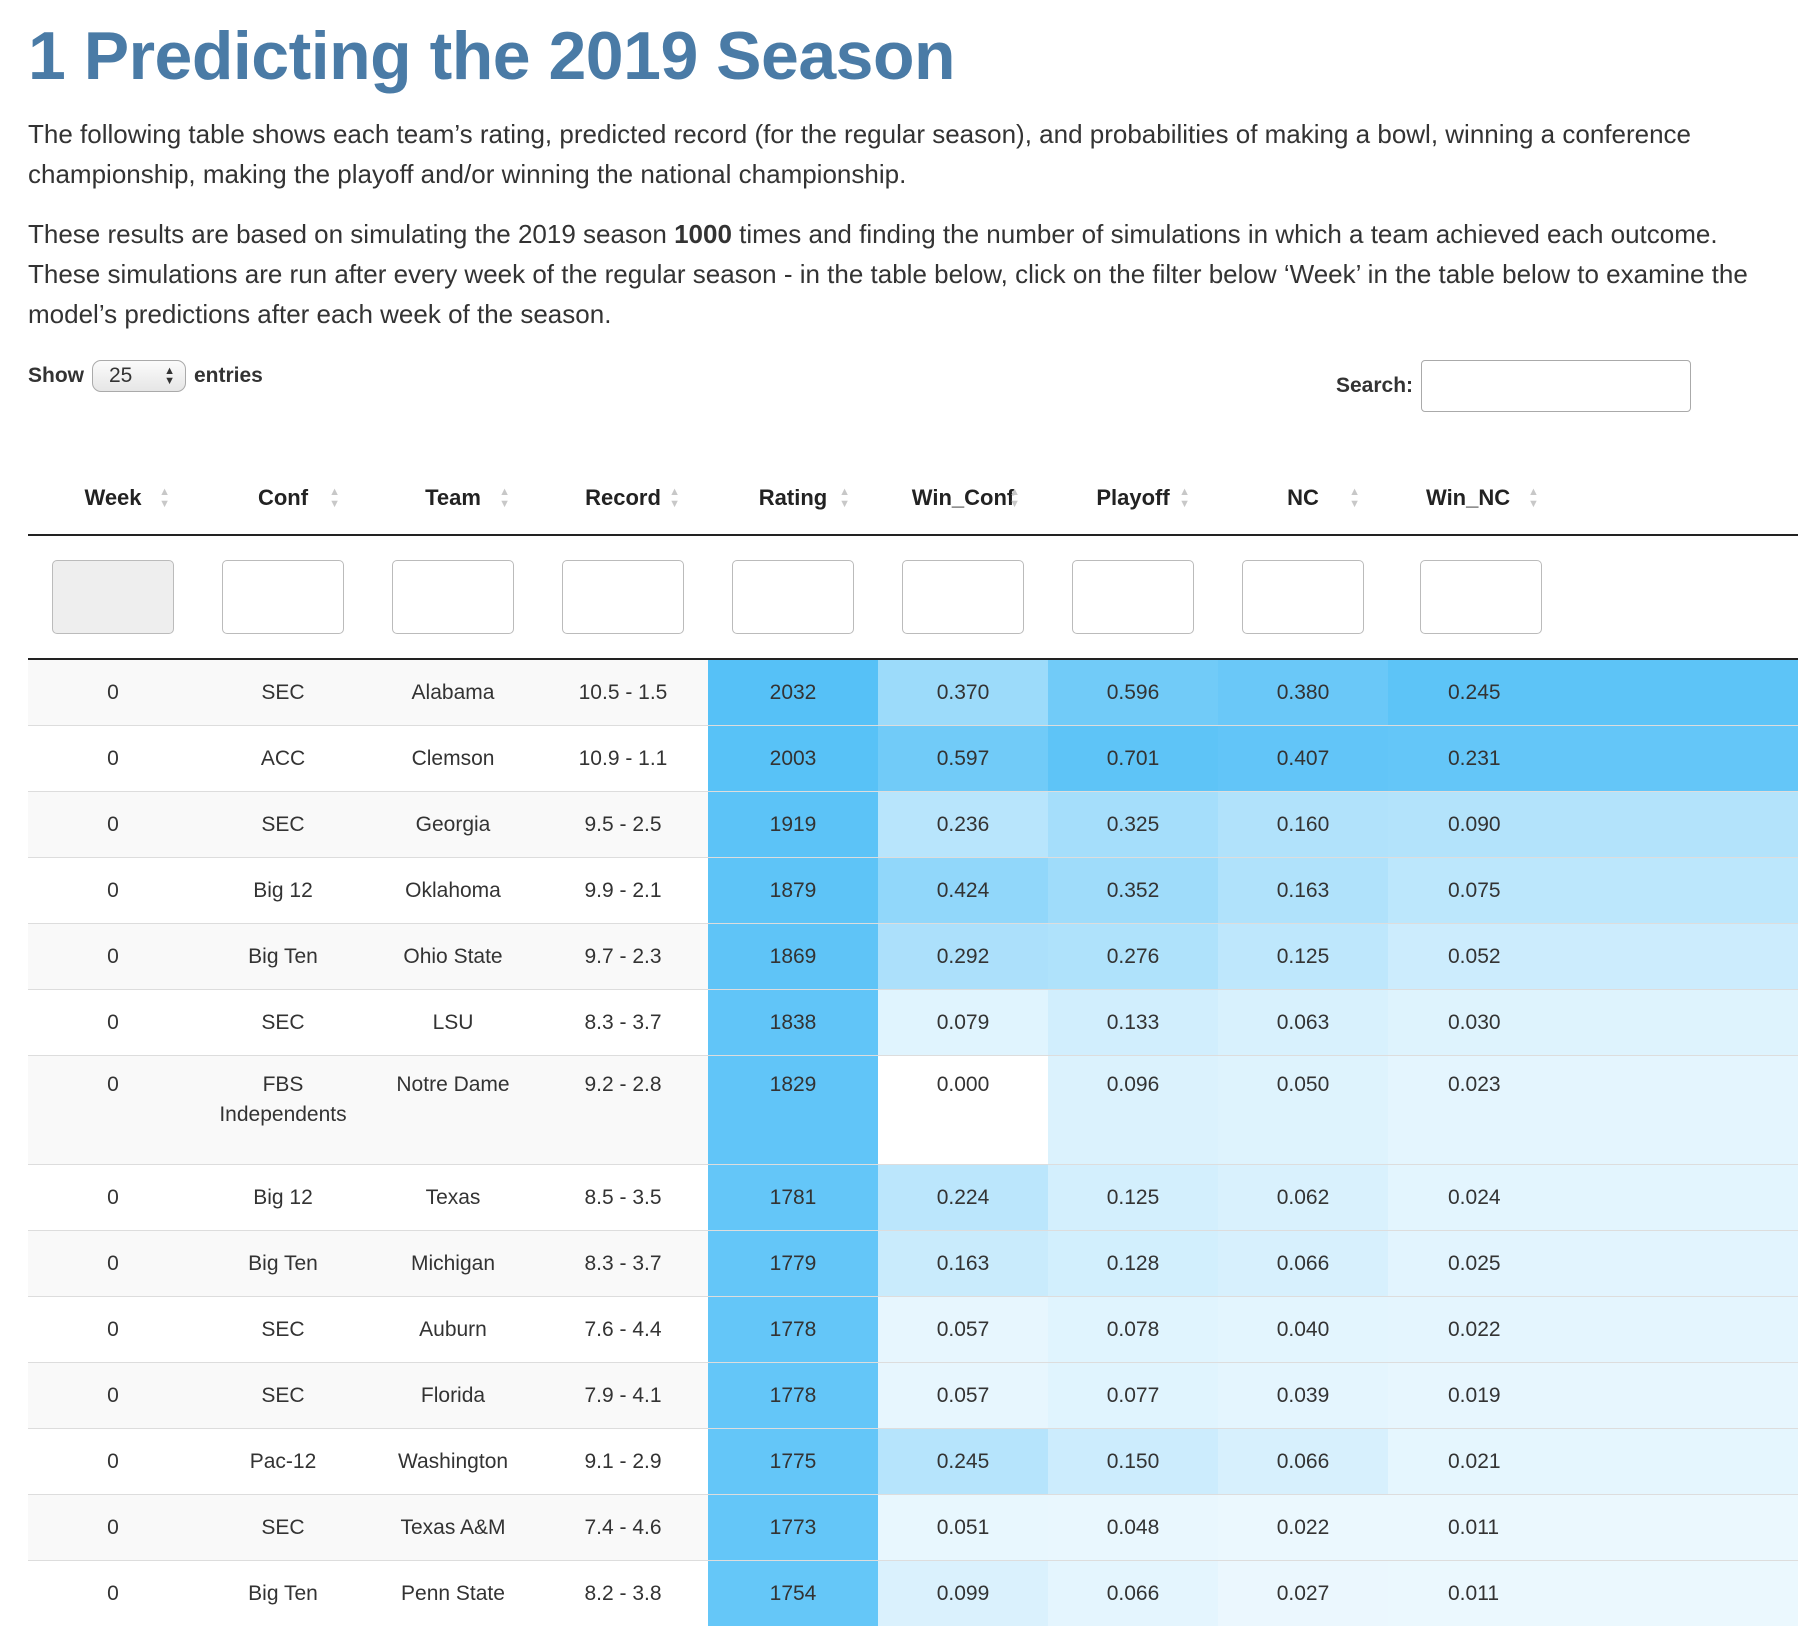  Describe the element at coordinates (793, 498) in the screenshot. I see `column-header-rating: Rating▲▼` at that location.